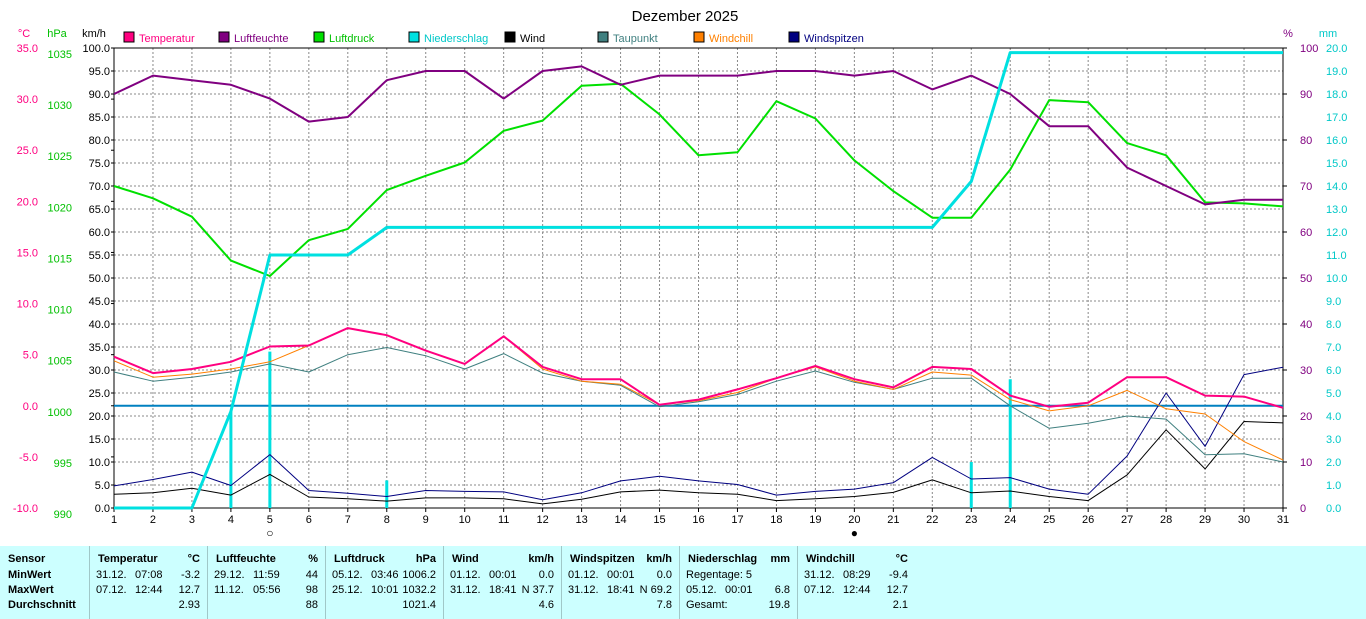  Describe the element at coordinates (1306, 325) in the screenshot. I see `humidity-tick-label: 40` at that location.